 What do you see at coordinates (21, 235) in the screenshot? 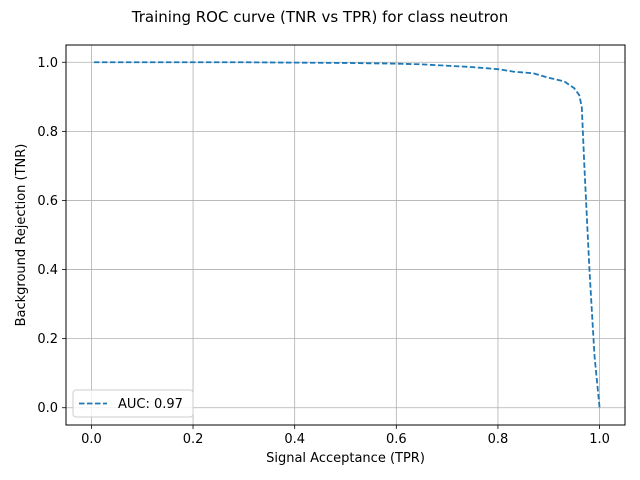
I see `y-axis-label: Background Rejection (TNR)` at bounding box center [21, 235].